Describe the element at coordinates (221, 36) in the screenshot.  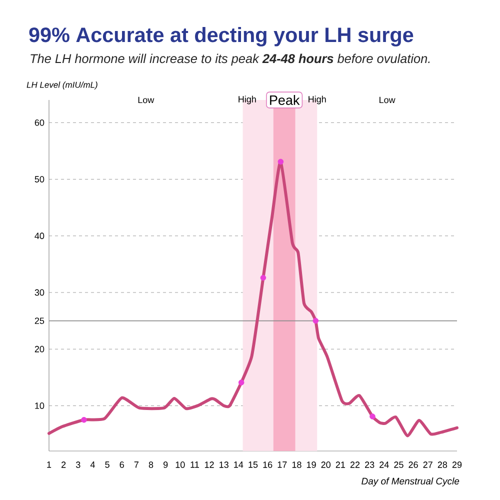
I see `chart-title: 99% Accurate at decting your LH surge` at that location.